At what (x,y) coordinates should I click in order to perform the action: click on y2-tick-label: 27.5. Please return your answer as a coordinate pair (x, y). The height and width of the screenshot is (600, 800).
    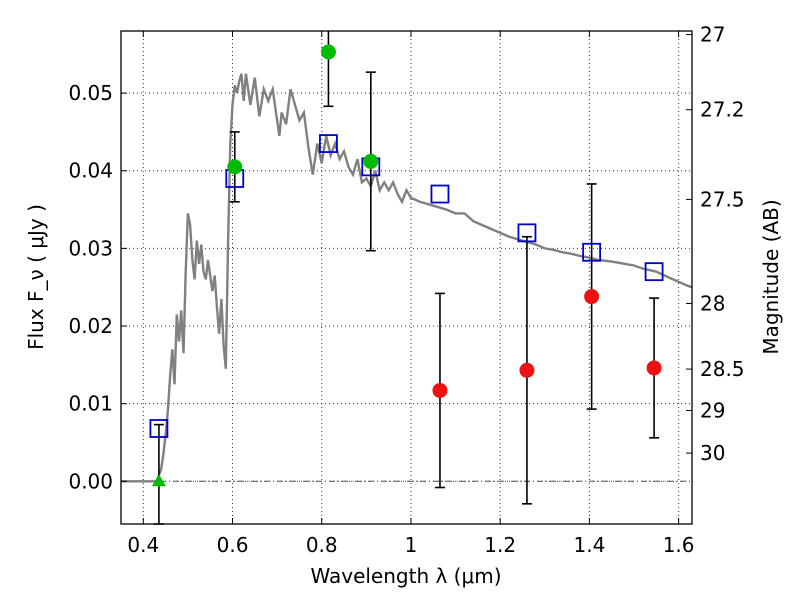
    Looking at the image, I should click on (722, 199).